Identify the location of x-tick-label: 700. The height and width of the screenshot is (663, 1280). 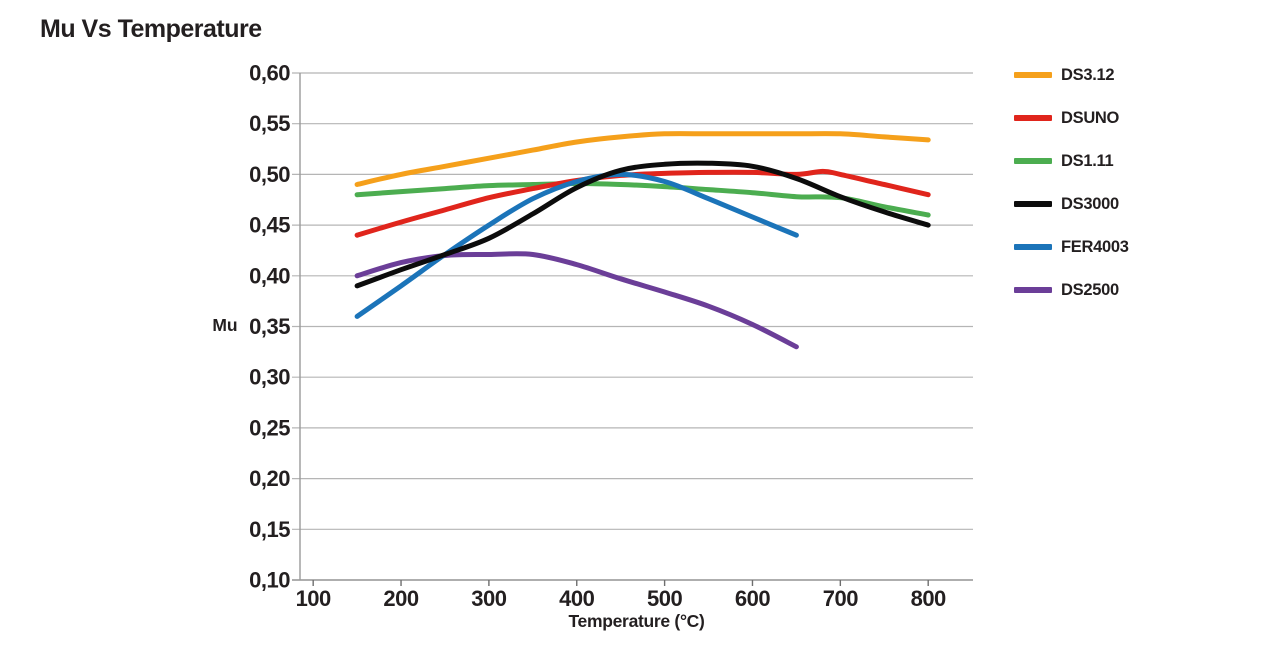
(840, 598).